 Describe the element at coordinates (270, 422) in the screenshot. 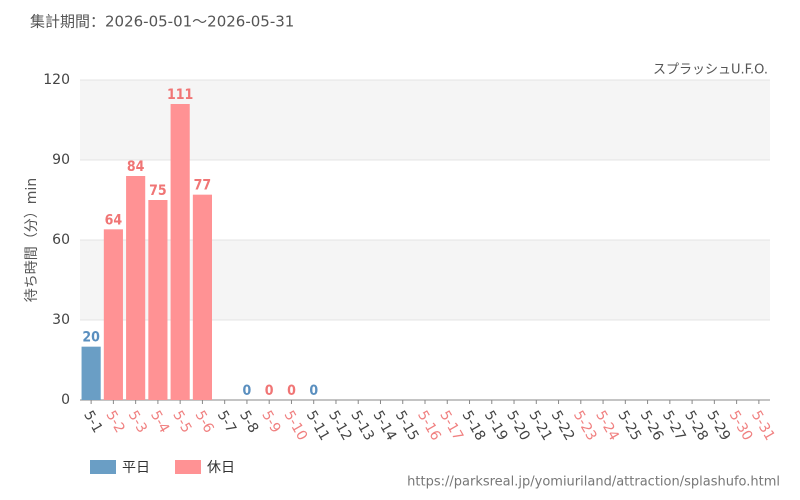

I see `x-tick-label: 5-9` at that location.